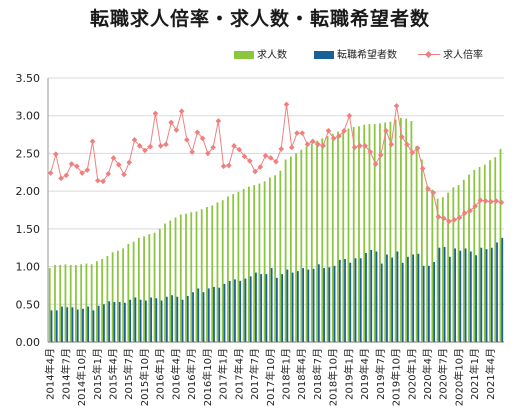 The image size is (520, 415). Describe the element at coordinates (458, 377) in the screenshot. I see `x-tick-label: 2020年10月` at that location.